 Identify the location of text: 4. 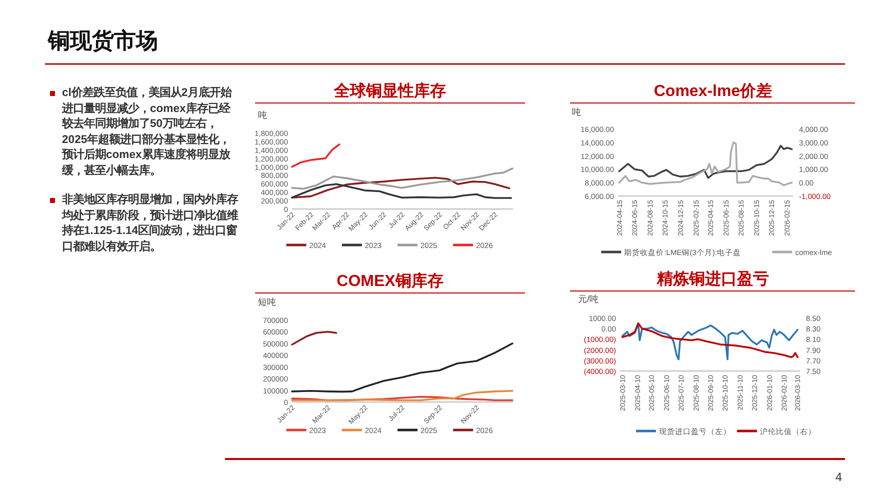
(838, 477).